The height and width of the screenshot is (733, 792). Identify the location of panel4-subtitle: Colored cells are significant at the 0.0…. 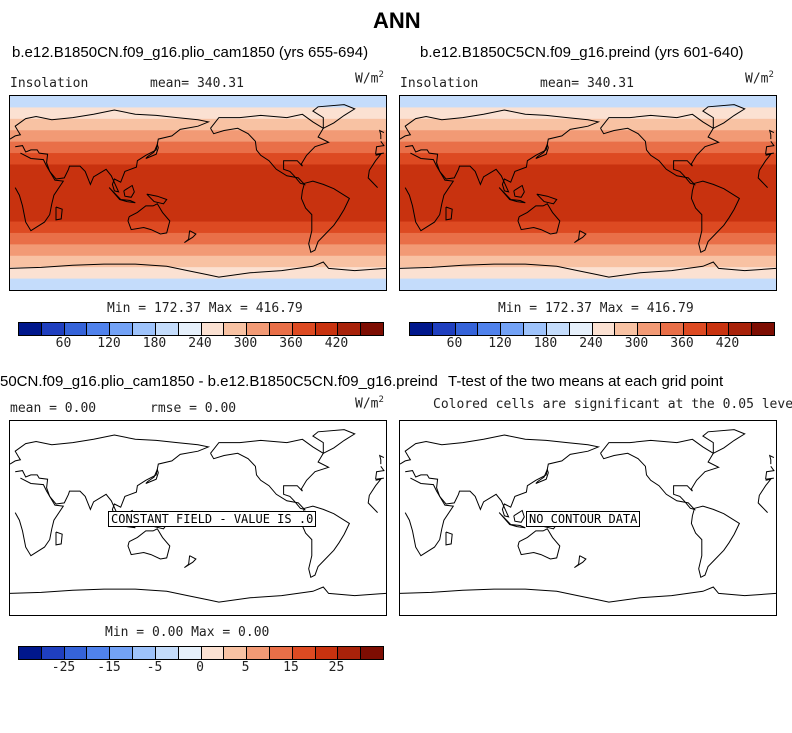
(612, 404).